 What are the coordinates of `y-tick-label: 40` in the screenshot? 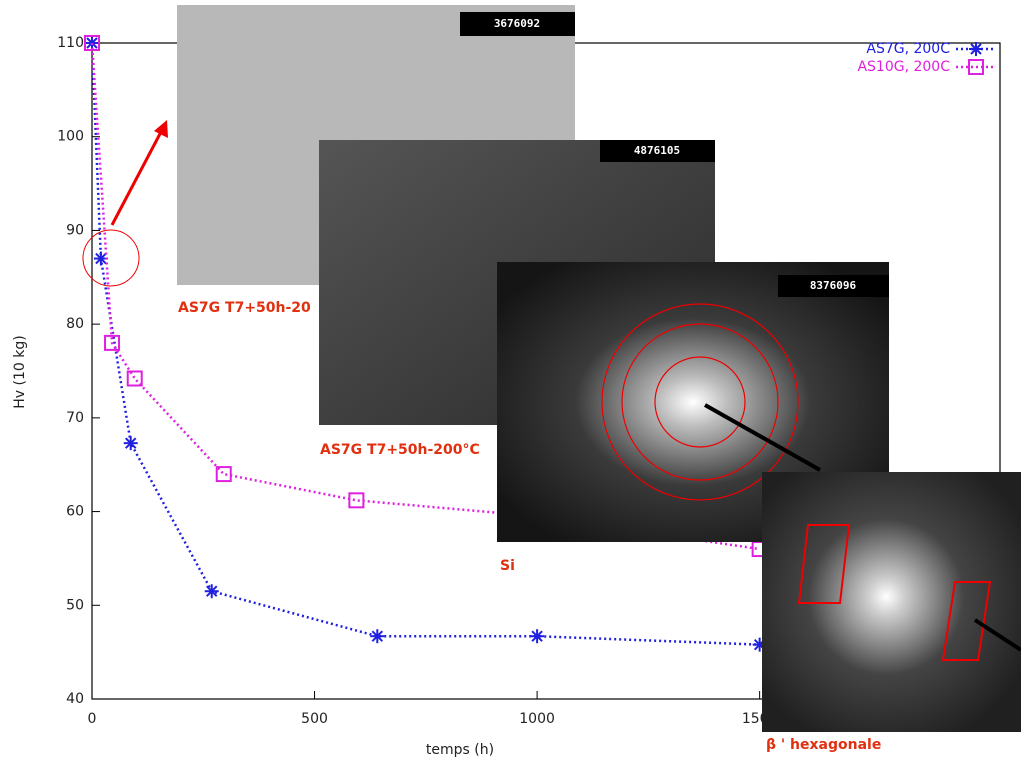 It's located at (75, 699).